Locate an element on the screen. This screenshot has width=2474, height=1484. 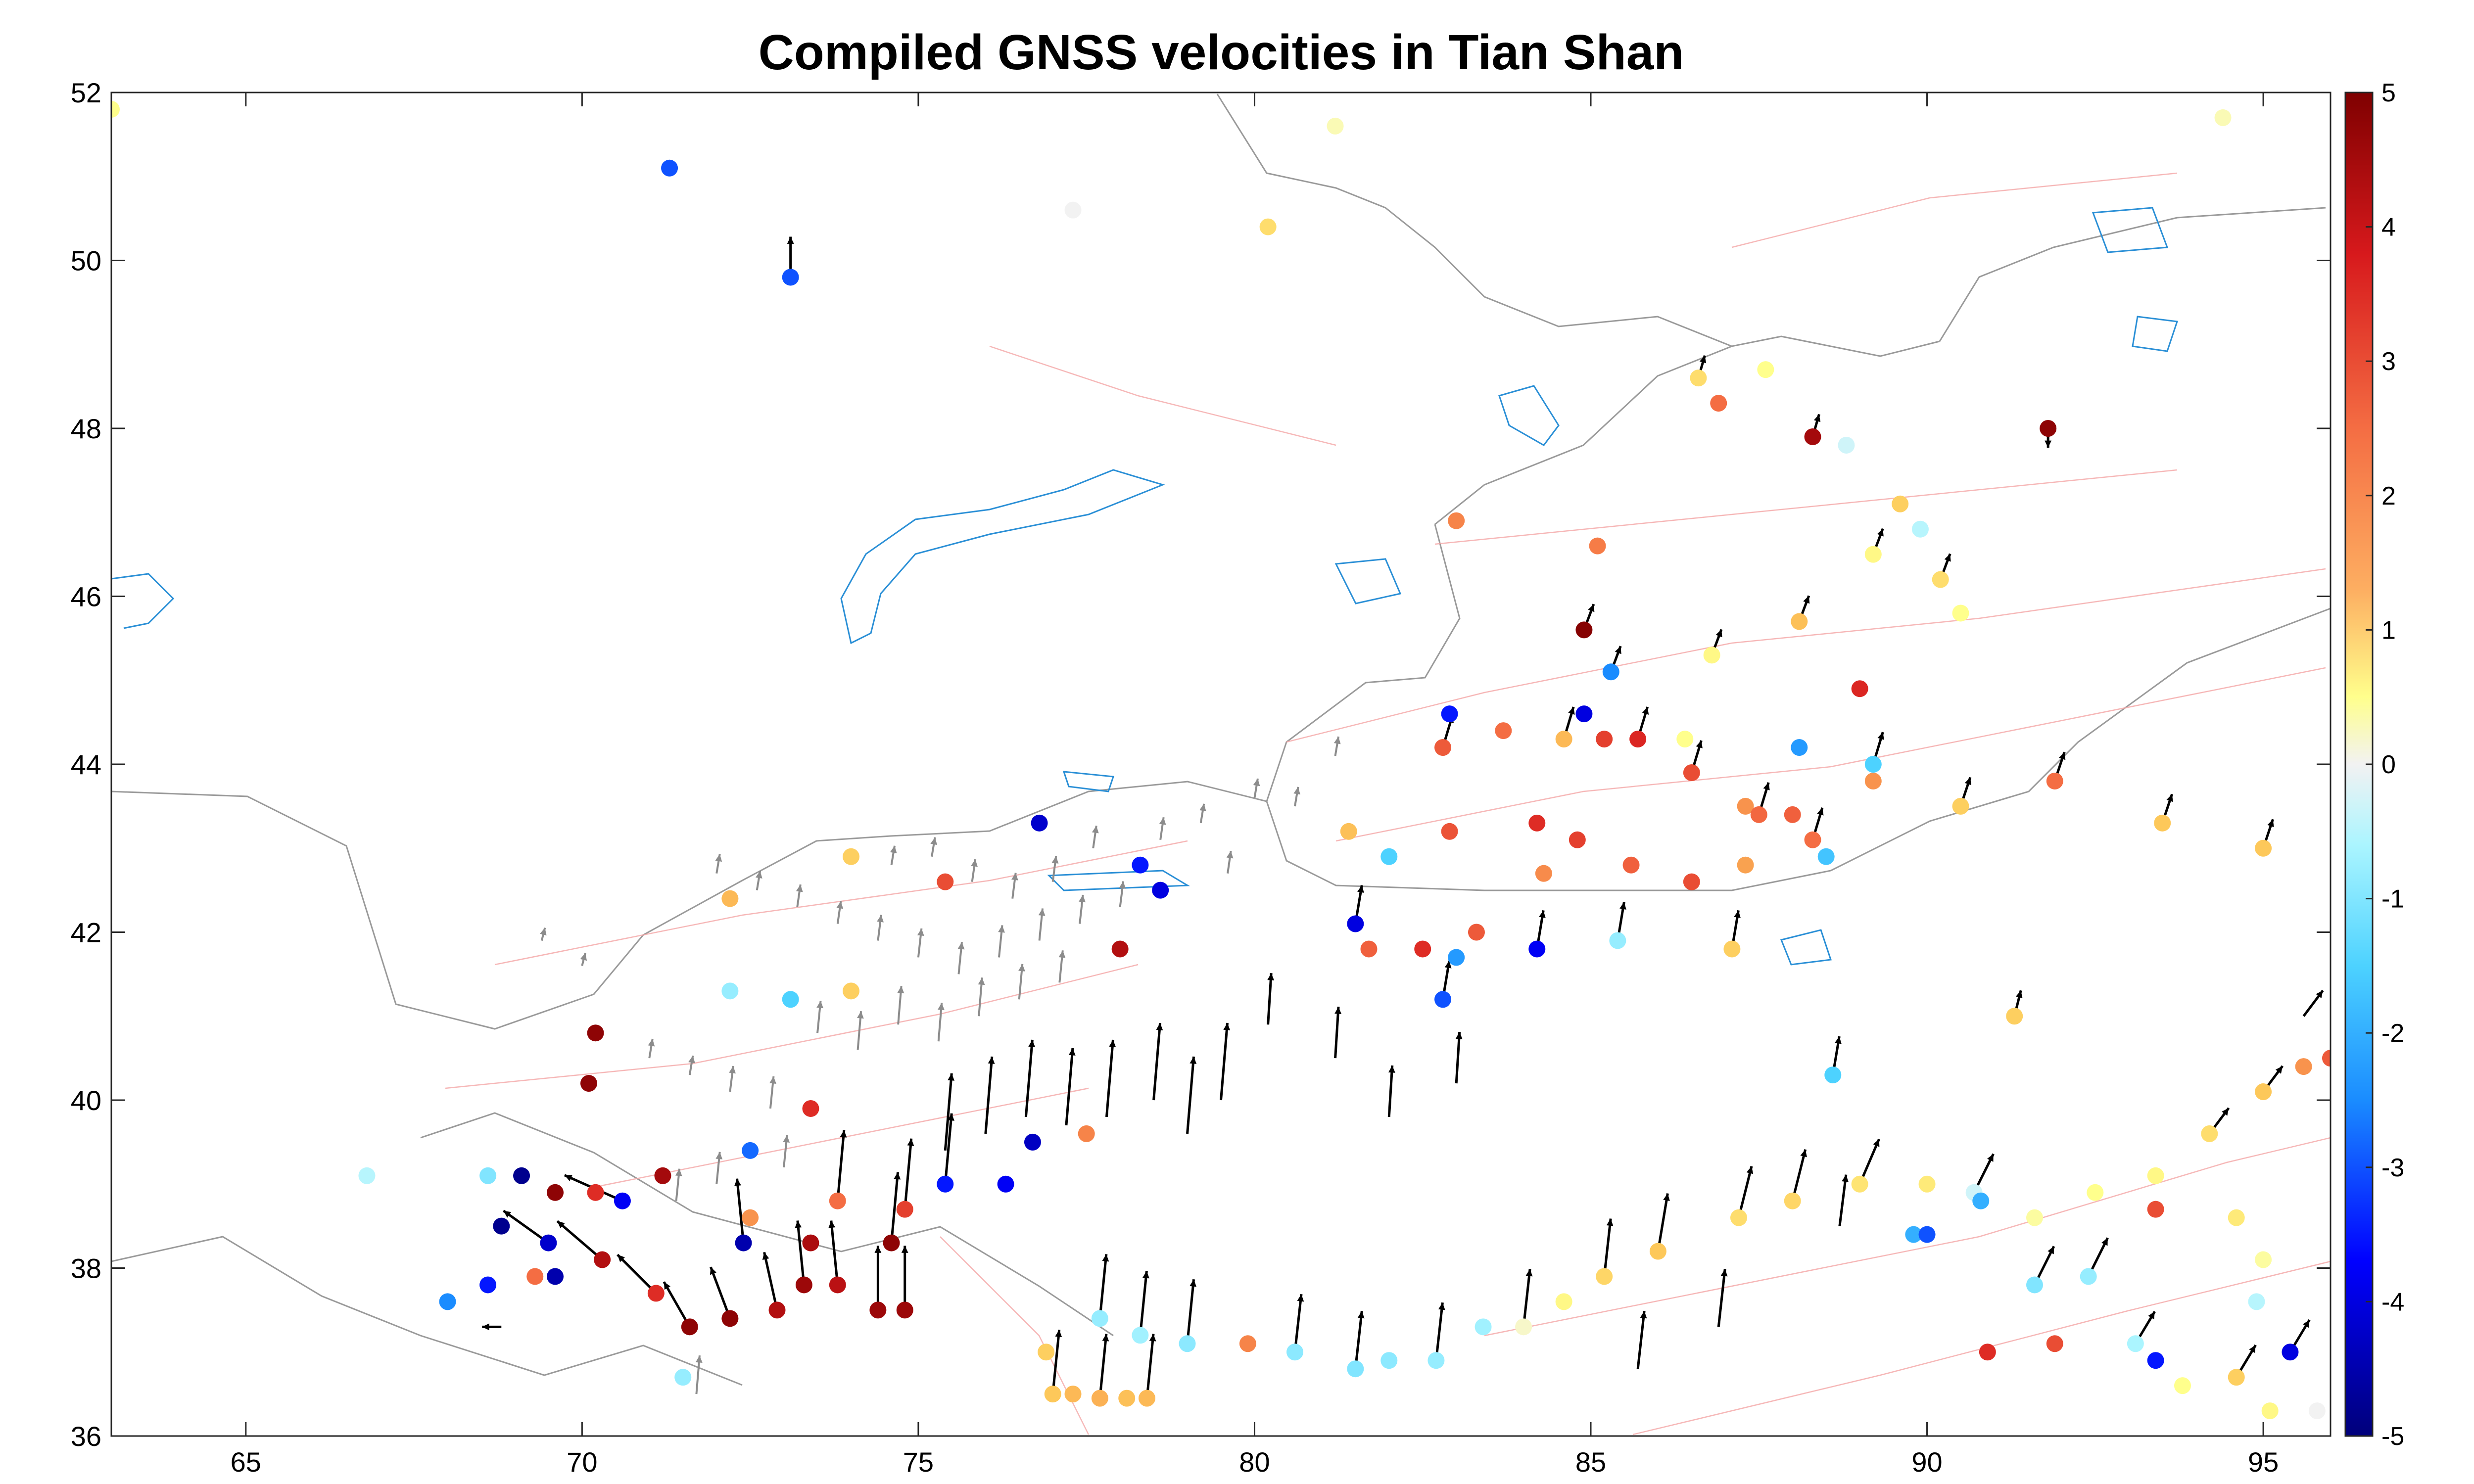
colorbar-tick-label: -1 is located at coordinates (2393, 899).